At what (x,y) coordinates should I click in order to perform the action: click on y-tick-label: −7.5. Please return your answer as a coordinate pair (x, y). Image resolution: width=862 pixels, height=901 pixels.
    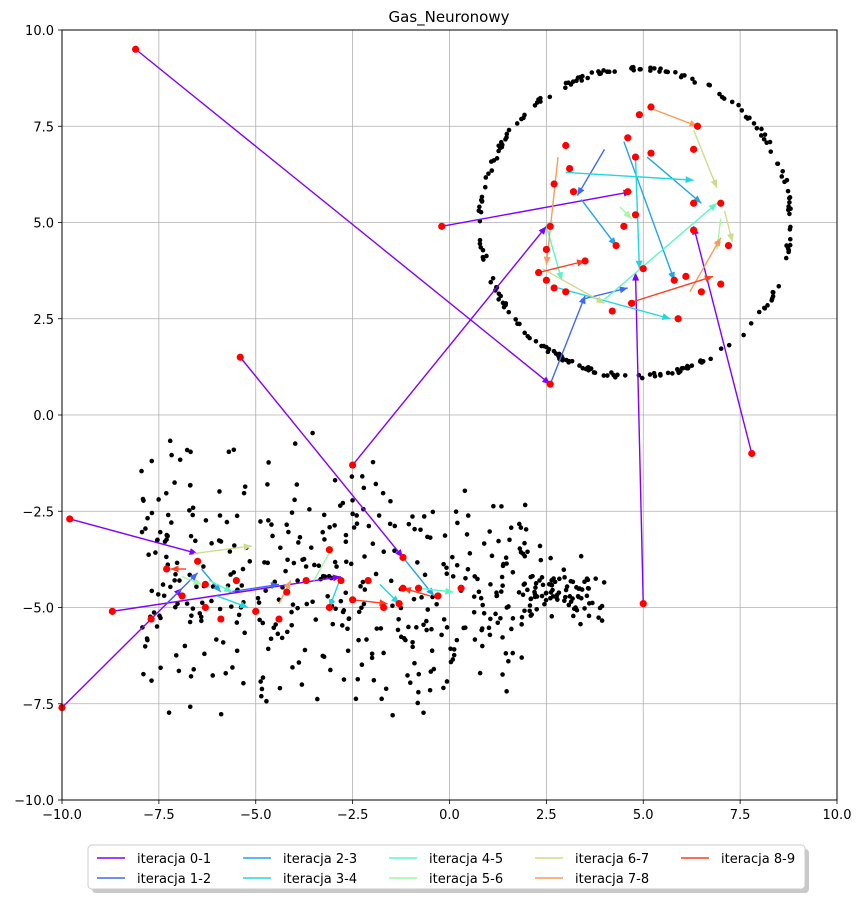
    Looking at the image, I should click on (38, 705).